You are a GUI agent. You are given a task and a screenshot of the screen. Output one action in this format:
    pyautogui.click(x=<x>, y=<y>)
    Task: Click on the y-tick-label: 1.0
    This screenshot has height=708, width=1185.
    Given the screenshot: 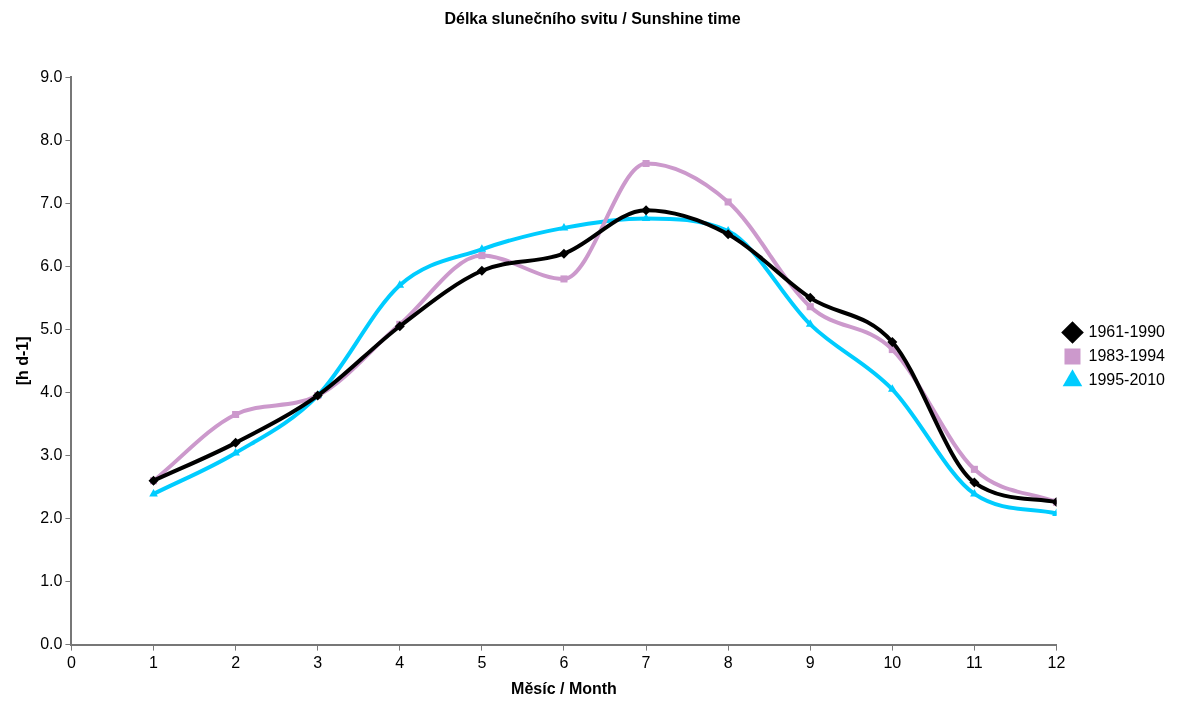 What is the action you would take?
    pyautogui.click(x=51, y=580)
    